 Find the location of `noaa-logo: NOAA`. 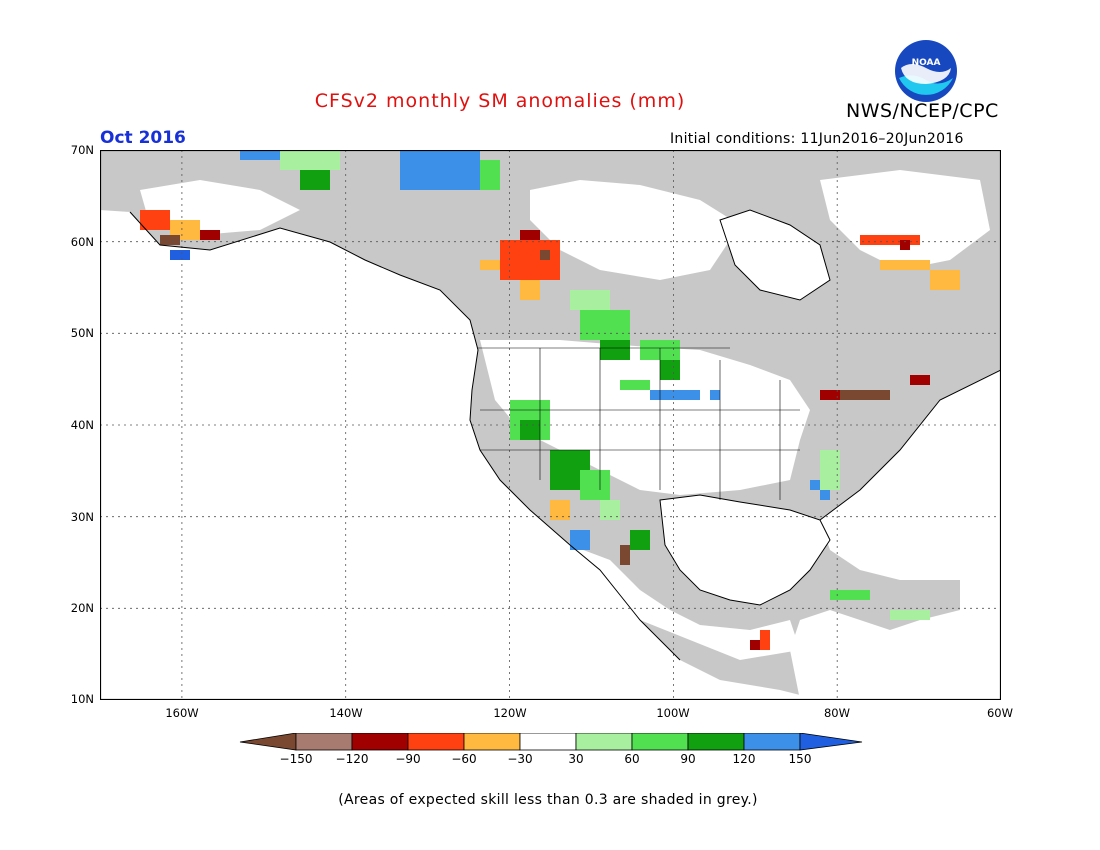

noaa-logo: NOAA is located at coordinates (926, 71).